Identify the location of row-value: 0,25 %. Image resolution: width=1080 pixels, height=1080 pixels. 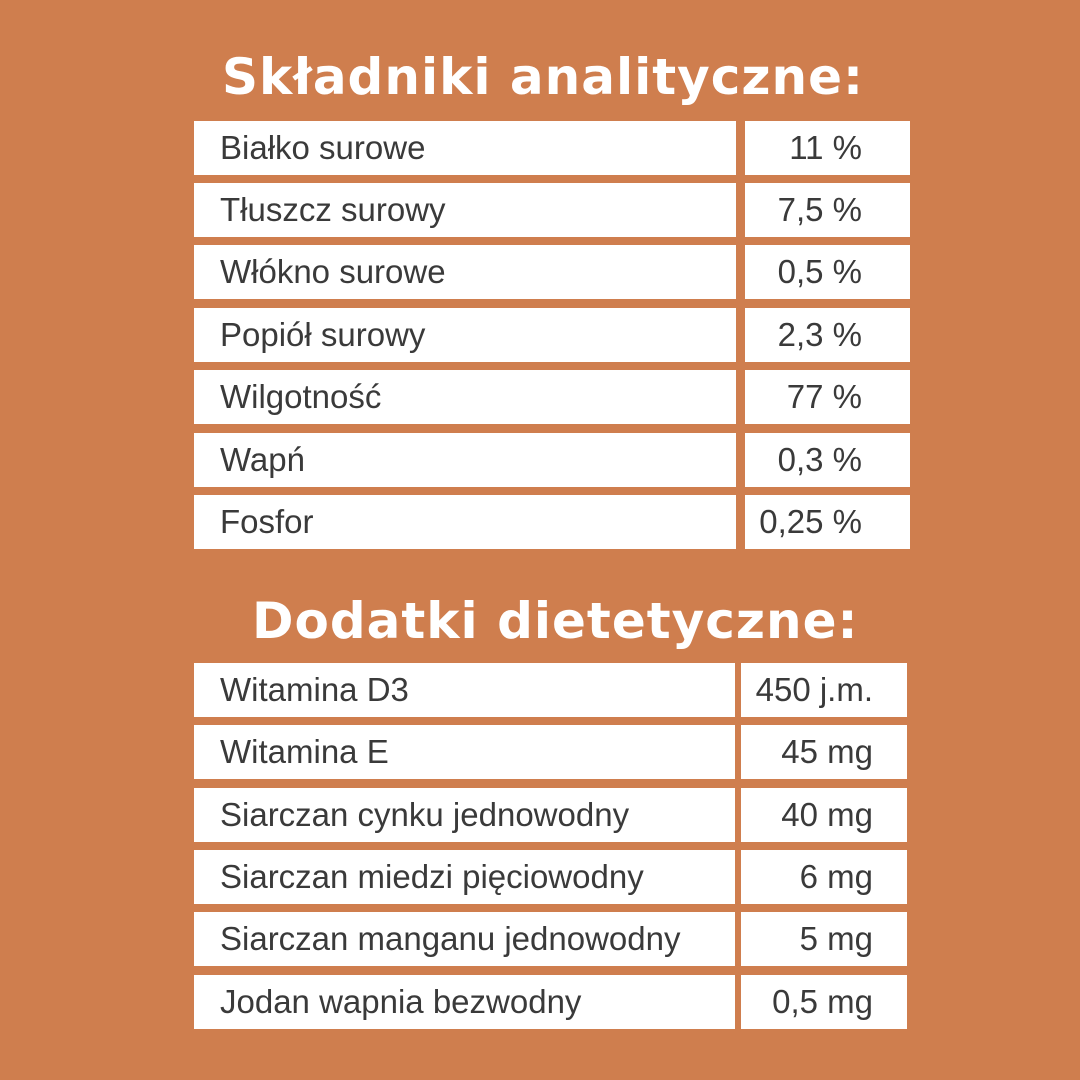
(827, 522).